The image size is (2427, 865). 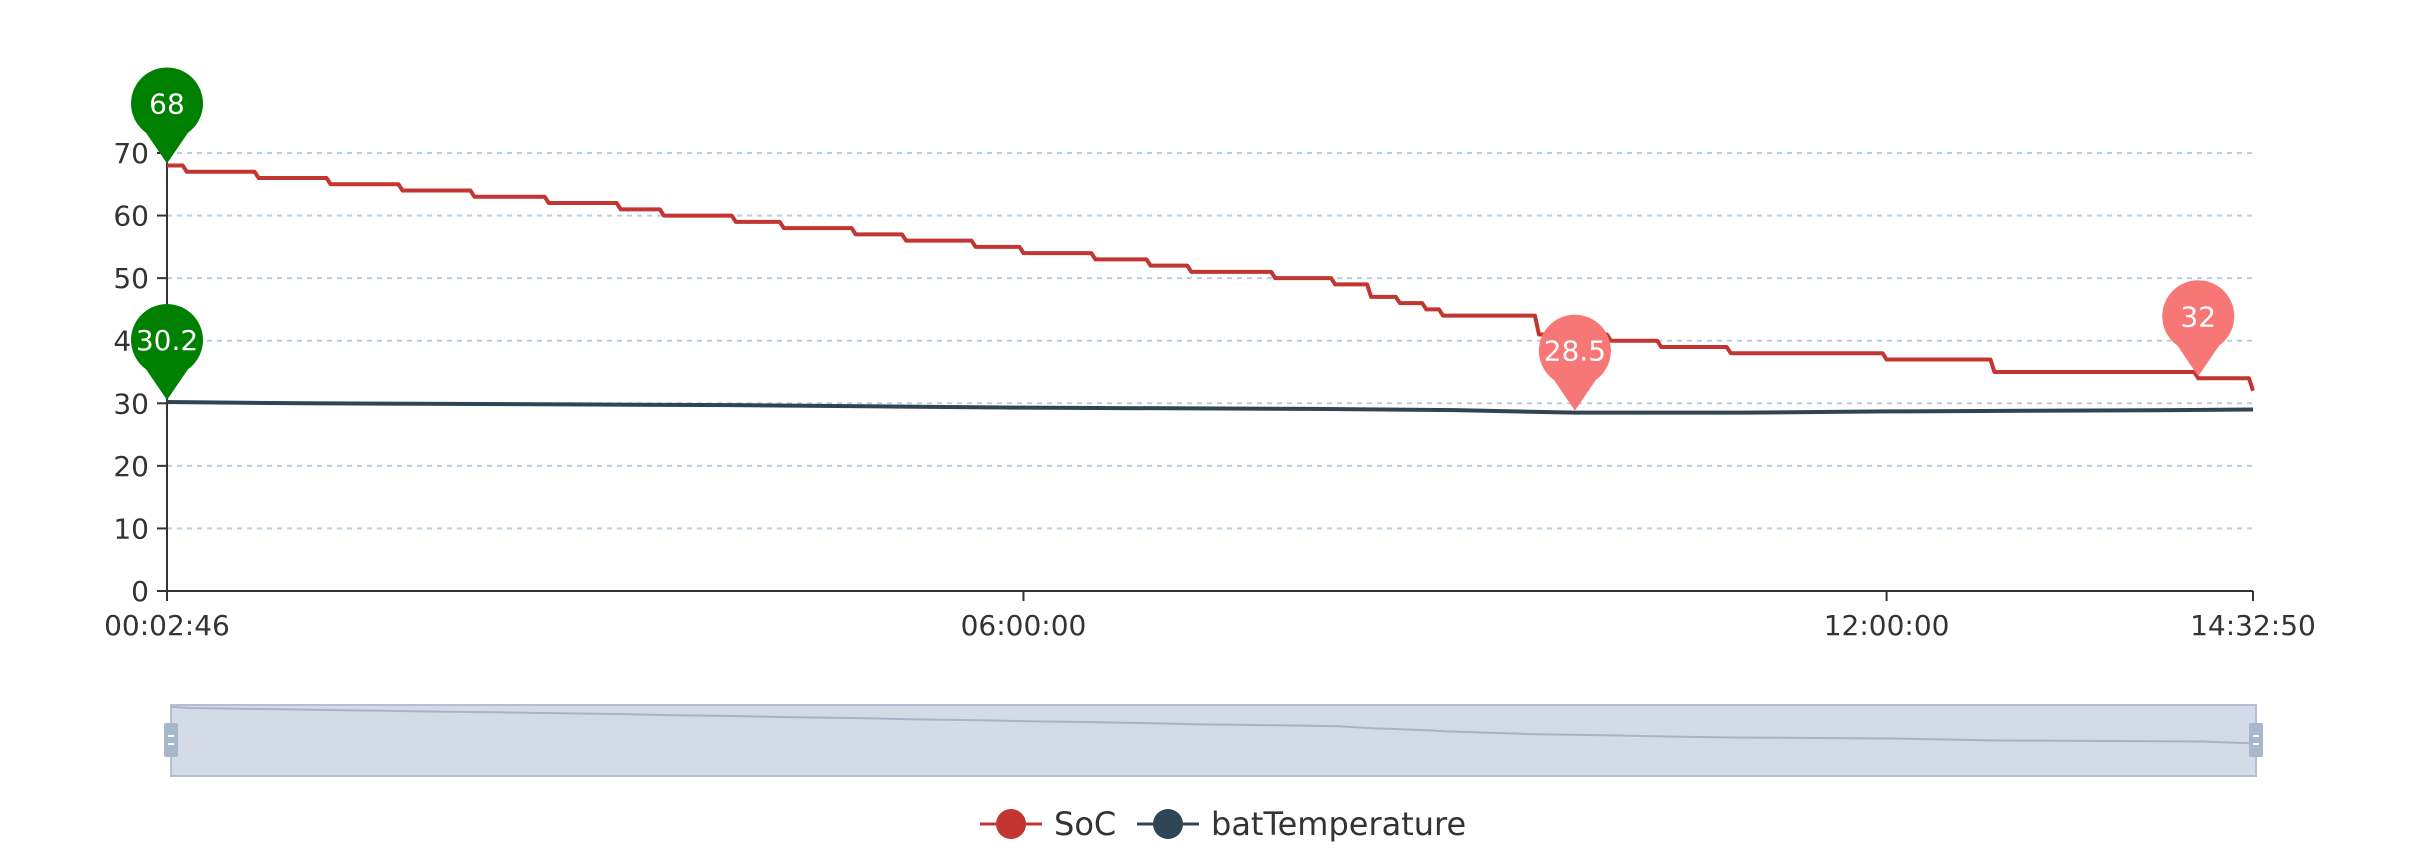 I want to click on legend: SoC batTemperature, so click(x=1223, y=824).